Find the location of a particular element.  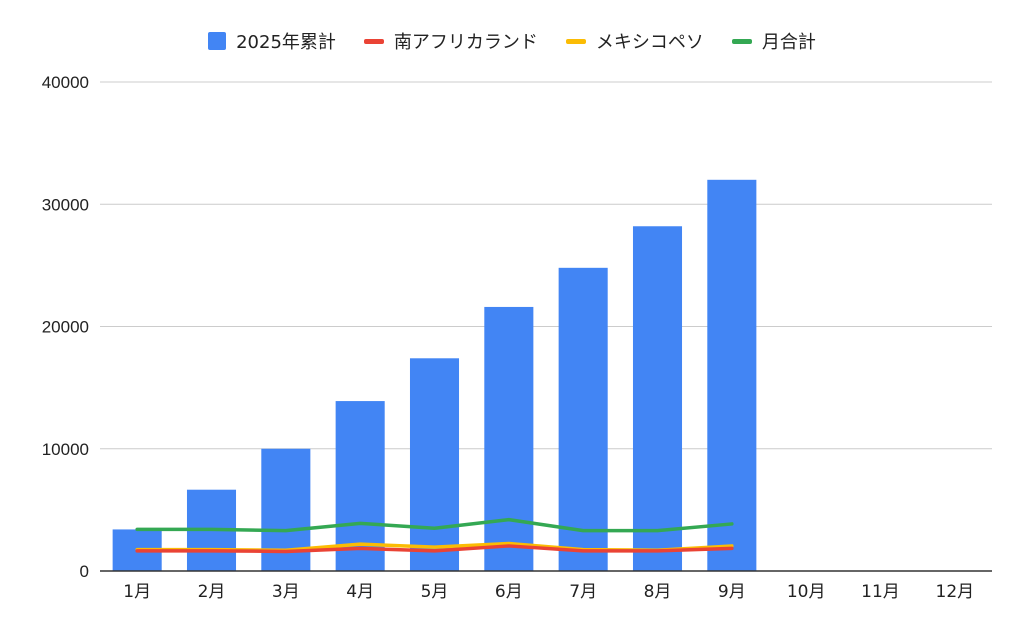

x-tick-label: 2月 is located at coordinates (212, 592).